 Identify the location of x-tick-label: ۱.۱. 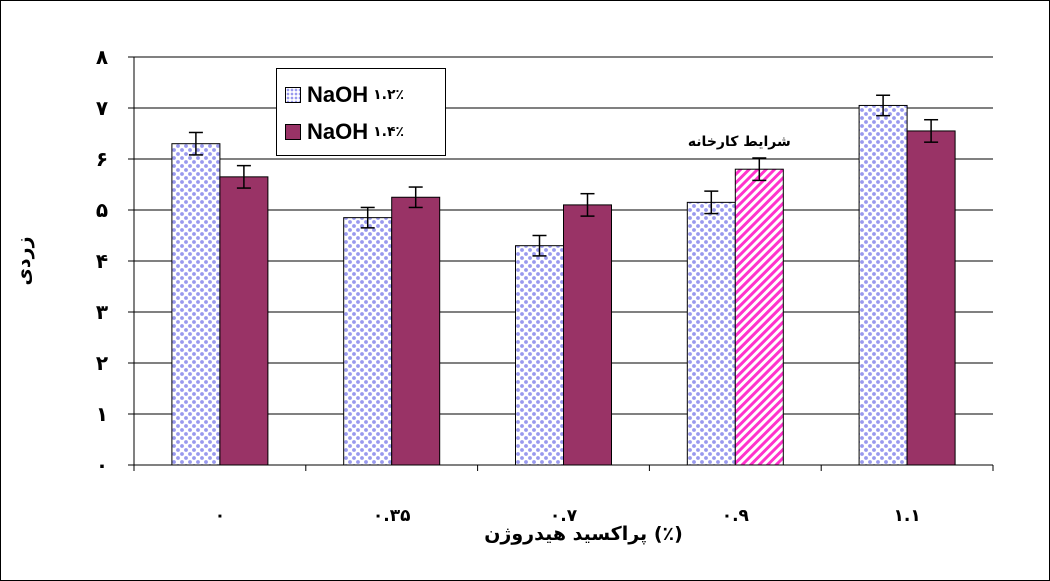
(906, 516).